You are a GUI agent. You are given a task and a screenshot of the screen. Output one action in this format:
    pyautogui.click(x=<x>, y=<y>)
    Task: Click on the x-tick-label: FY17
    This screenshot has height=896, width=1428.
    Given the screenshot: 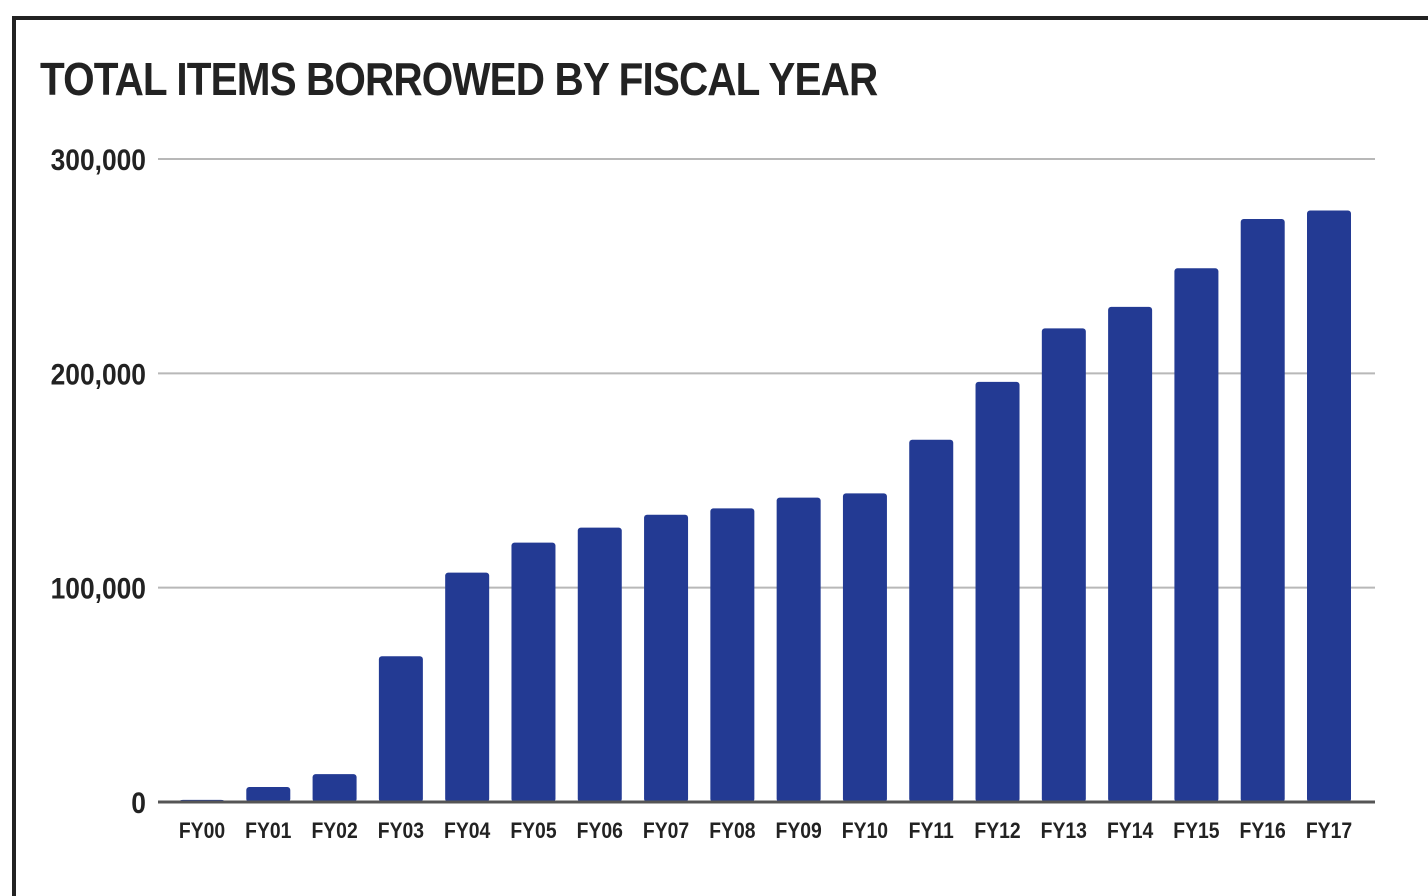 What is the action you would take?
    pyautogui.click(x=1329, y=831)
    